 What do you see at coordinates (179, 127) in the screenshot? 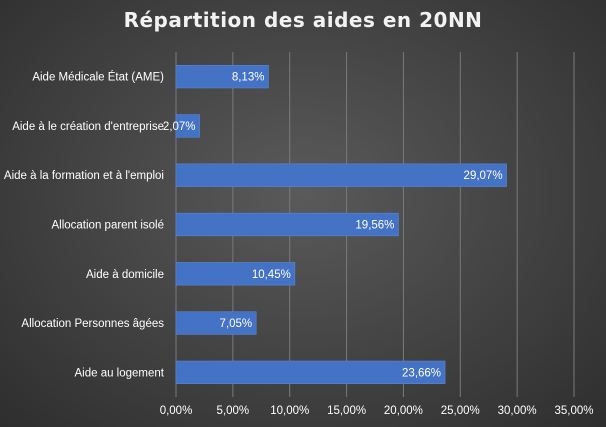
I see `data-label: 2,07%` at bounding box center [179, 127].